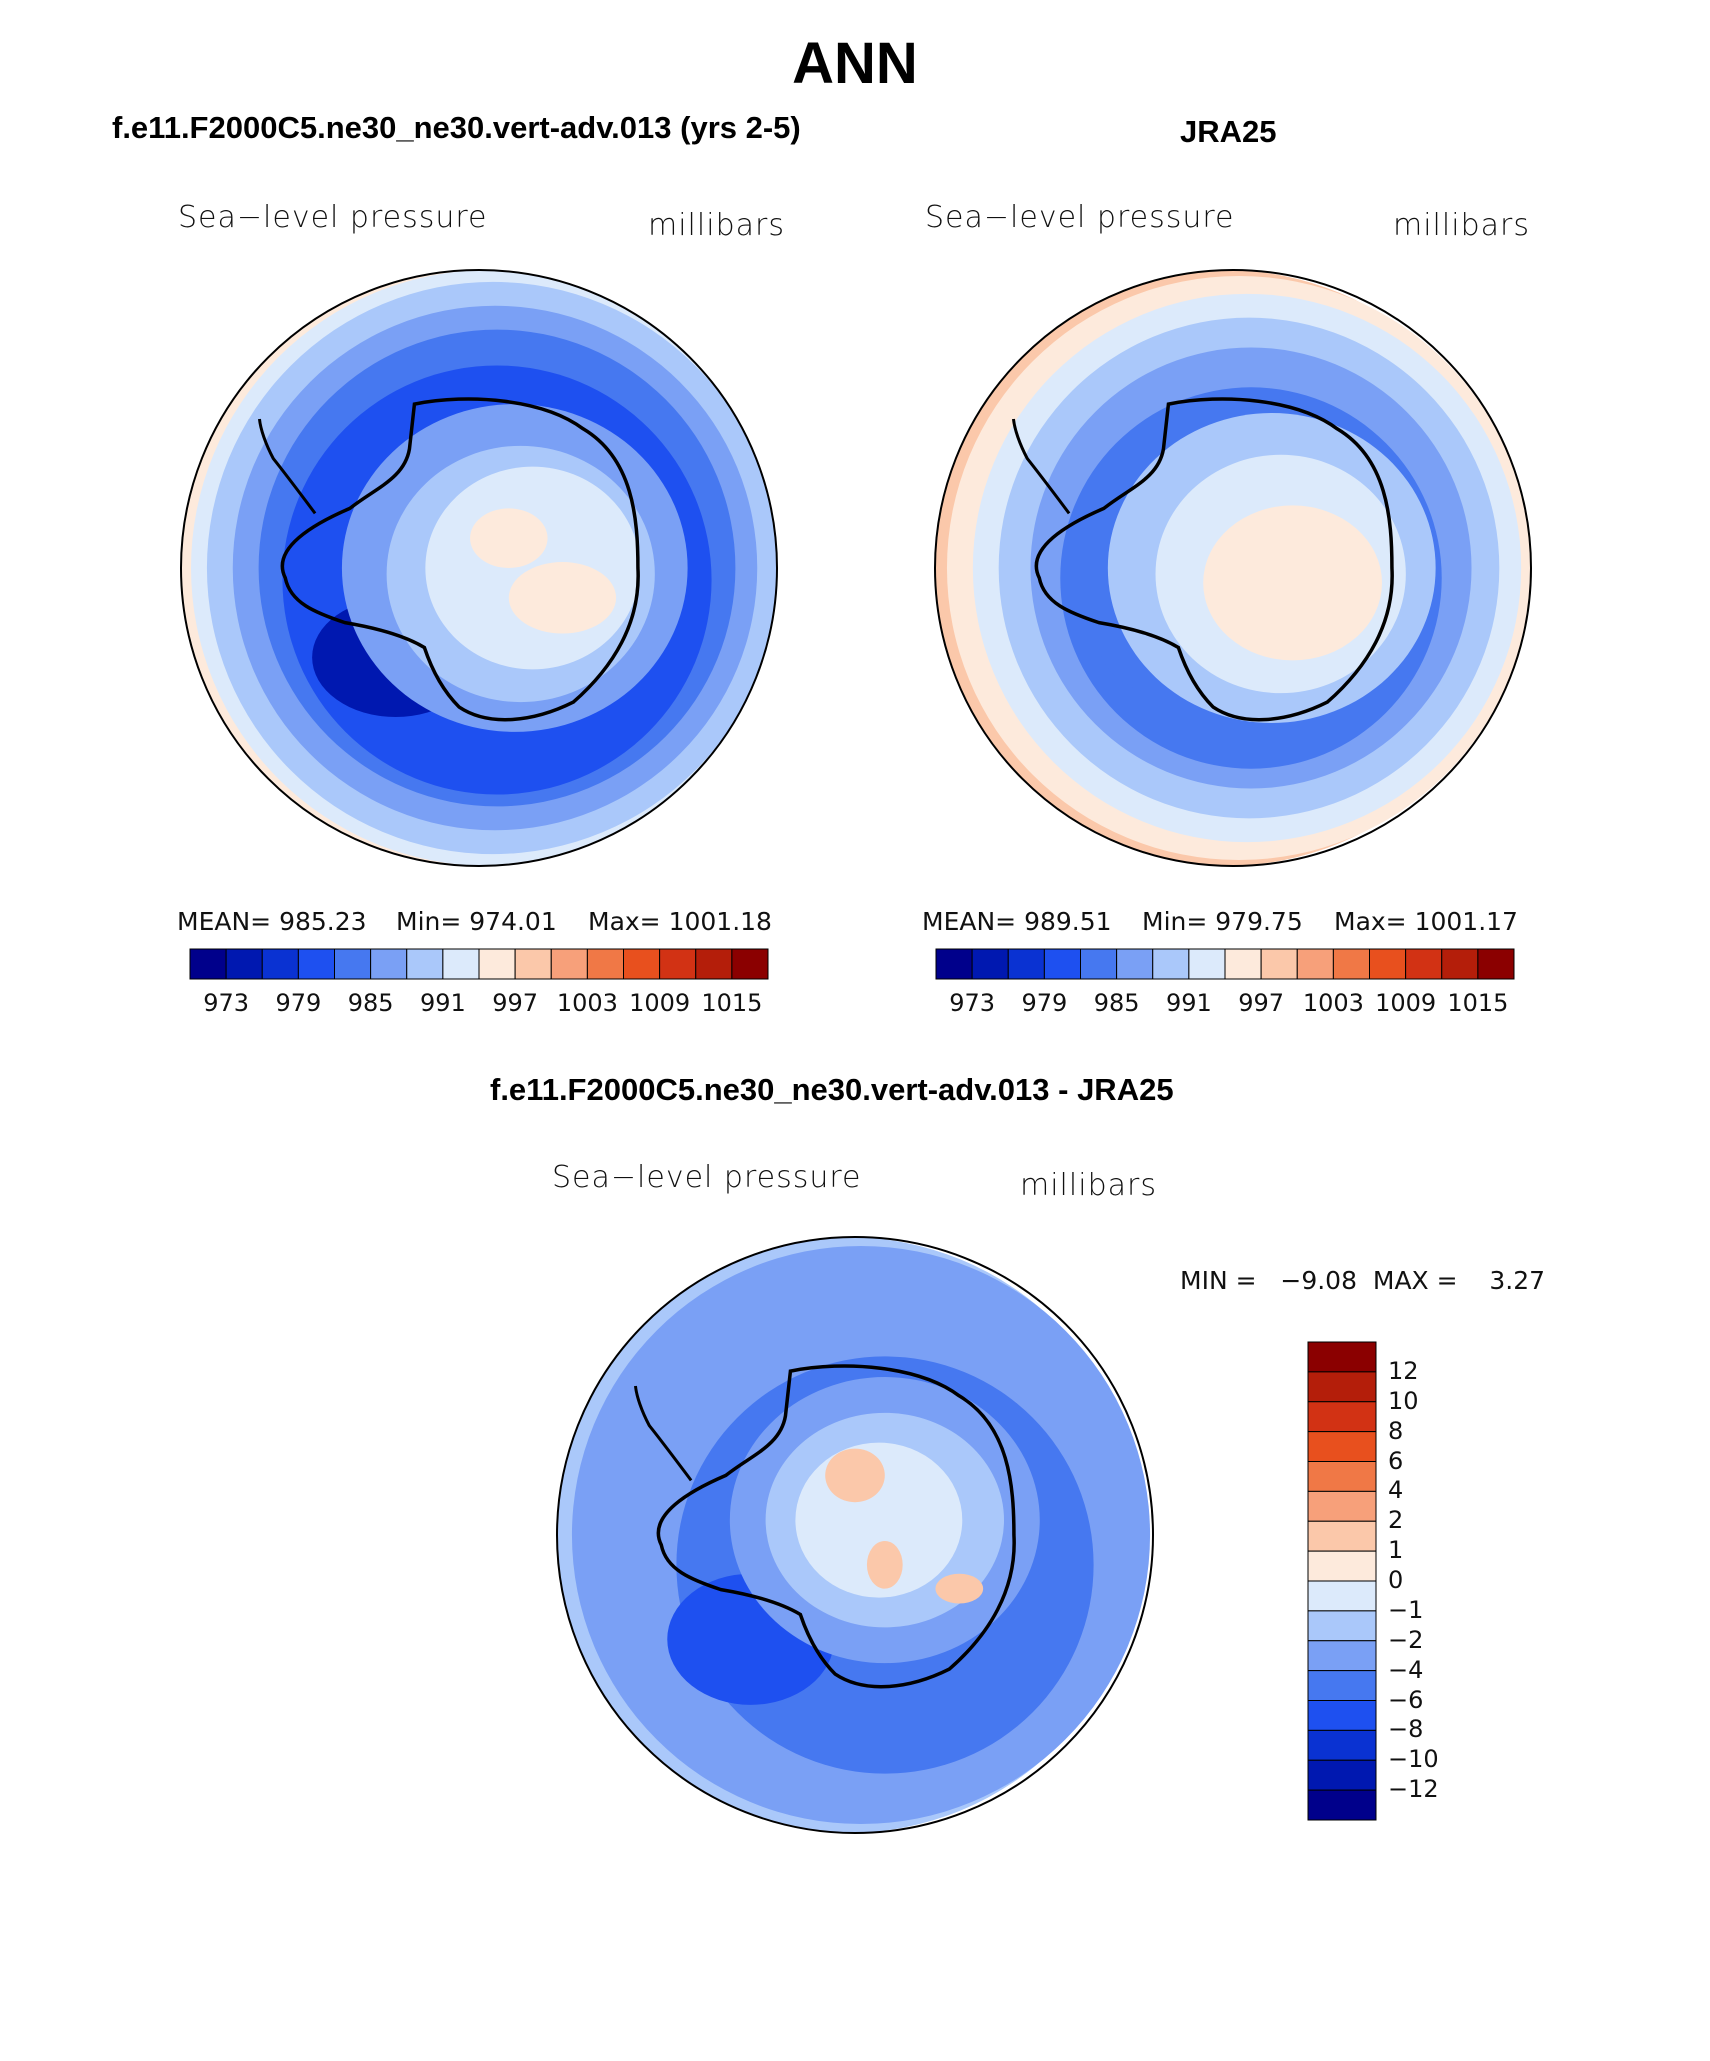 Image resolution: width=1710 pixels, height=2061 pixels. What do you see at coordinates (680, 921) in the screenshot?
I see `panel1-max: Max= 1001.18` at bounding box center [680, 921].